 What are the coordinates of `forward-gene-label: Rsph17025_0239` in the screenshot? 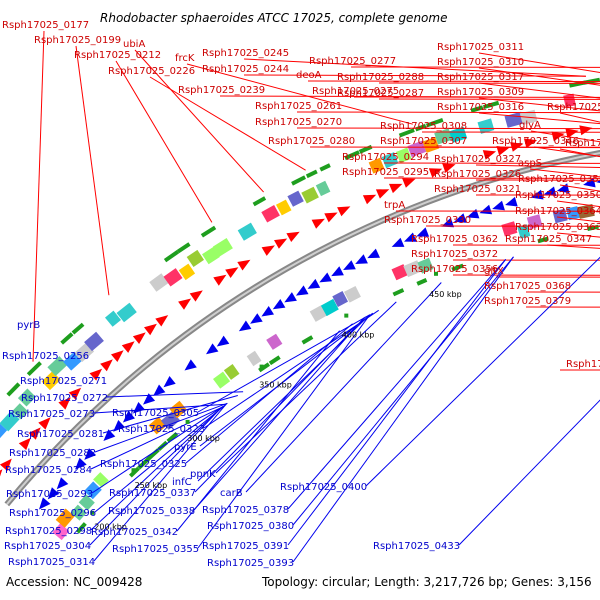 It's located at (221, 90).